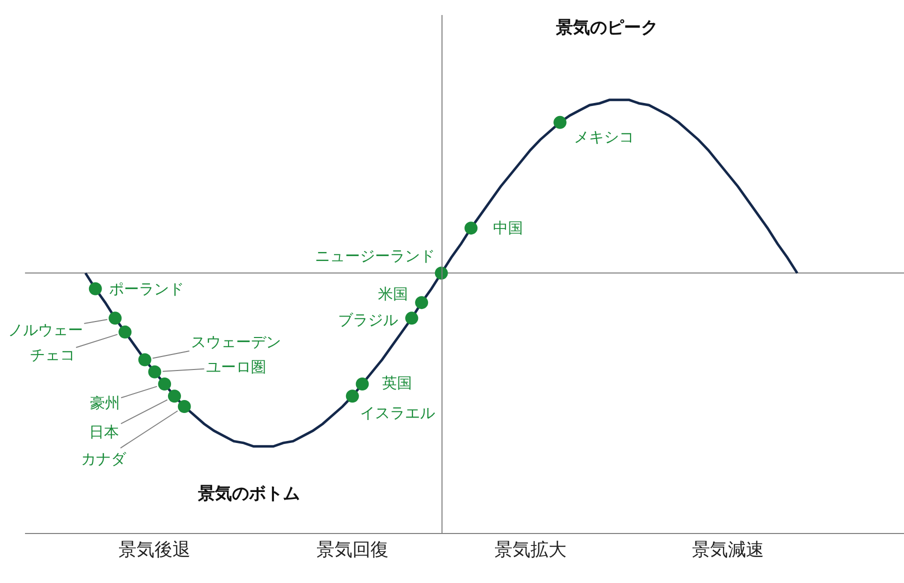 Image resolution: width=904 pixels, height=583 pixels. What do you see at coordinates (530, 550) in the screenshot?
I see `x-tick-label: 景気拡大` at bounding box center [530, 550].